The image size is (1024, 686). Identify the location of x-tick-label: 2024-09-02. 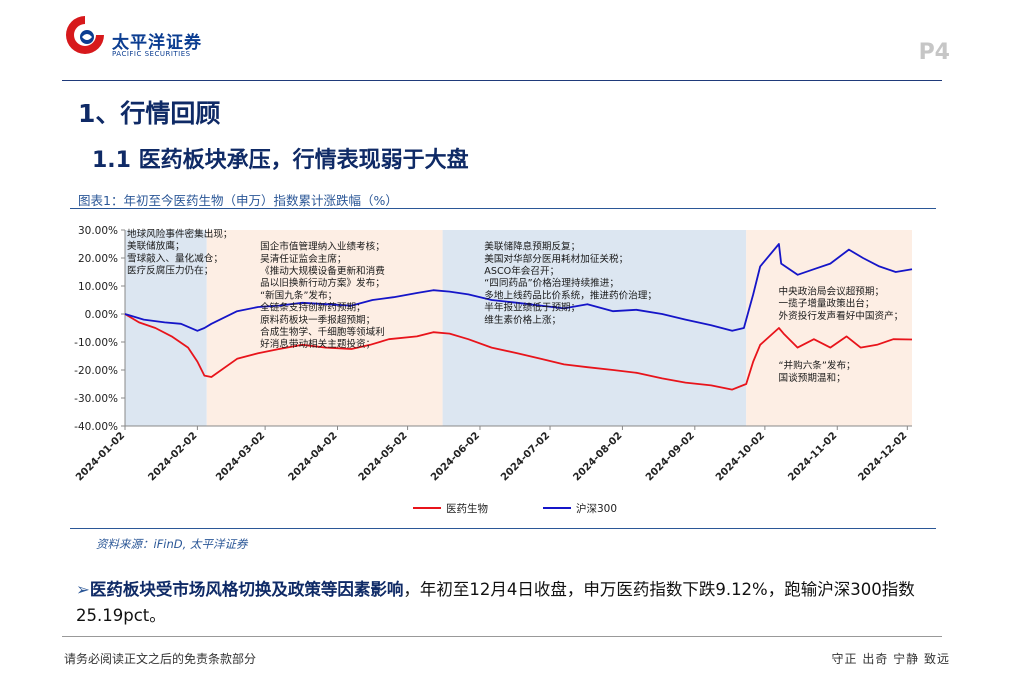
(670, 456).